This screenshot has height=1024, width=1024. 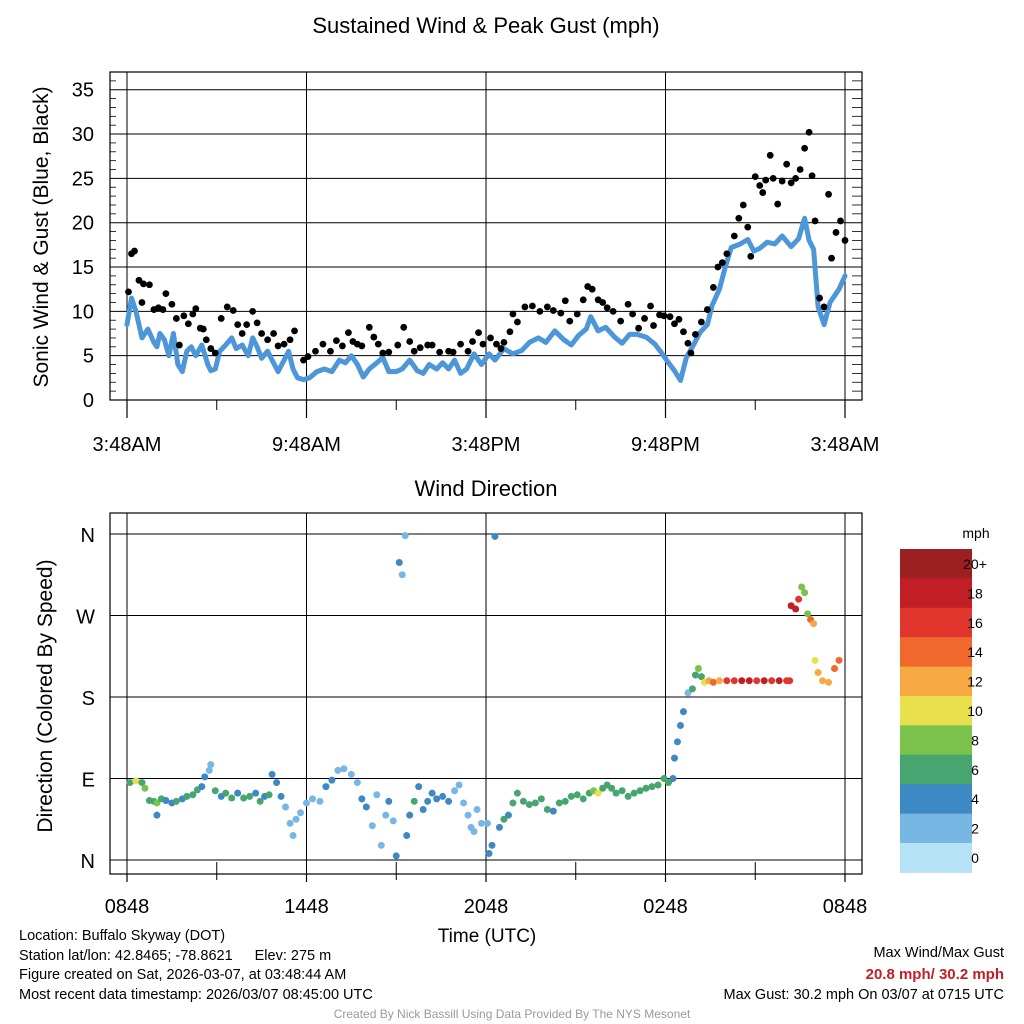 What do you see at coordinates (934, 974) in the screenshot?
I see `max-wind-values: 20.8 mph/ 30.2 mph` at bounding box center [934, 974].